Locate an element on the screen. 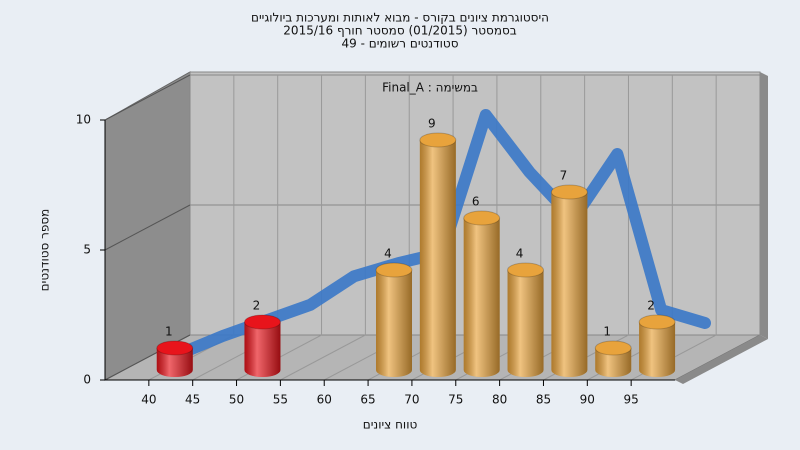 This screenshot has height=450, width=800. title-line: בסמסטר (01/2015) סמסטר חורף 2015/16 is located at coordinates (399, 31).